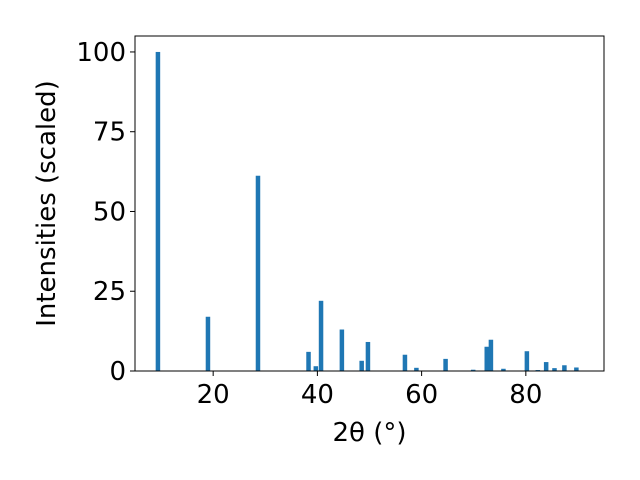 This screenshot has height=480, width=640. I want to click on y-tick-label: 100, so click(101, 53).